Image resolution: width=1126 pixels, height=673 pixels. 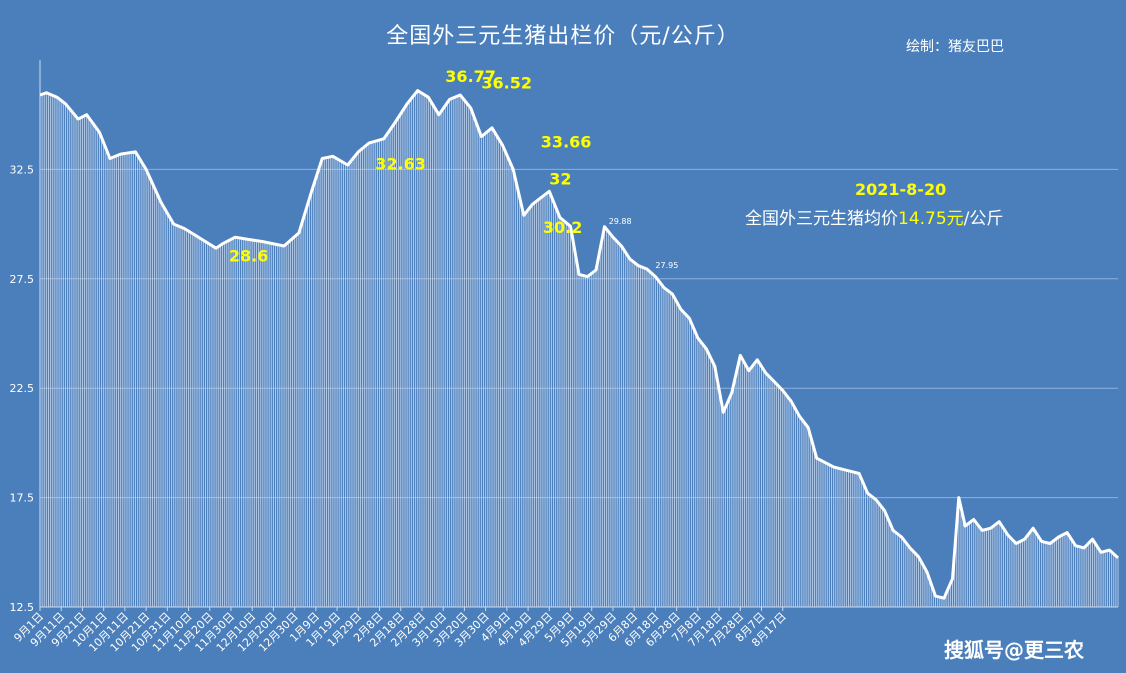 I want to click on credit-label: 绘制：猪友巴巴, so click(x=955, y=47).